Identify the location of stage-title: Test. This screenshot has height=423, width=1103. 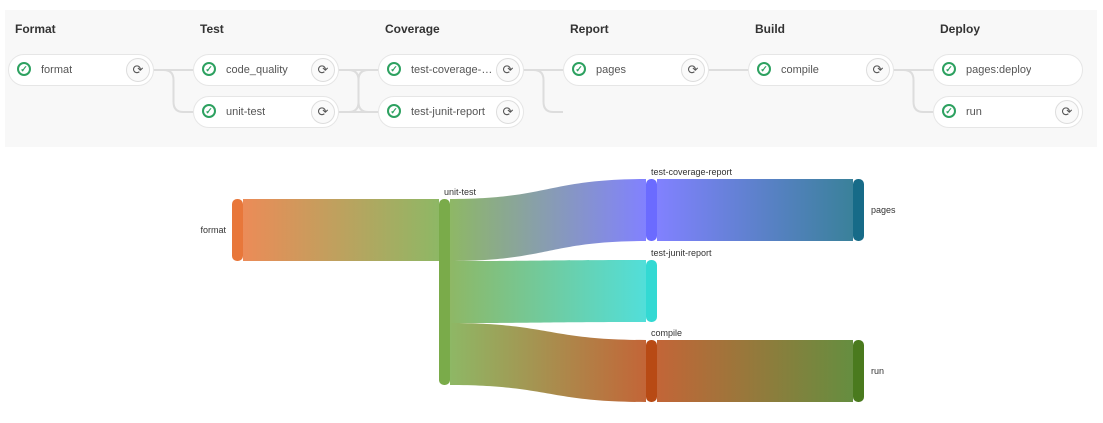
(212, 29).